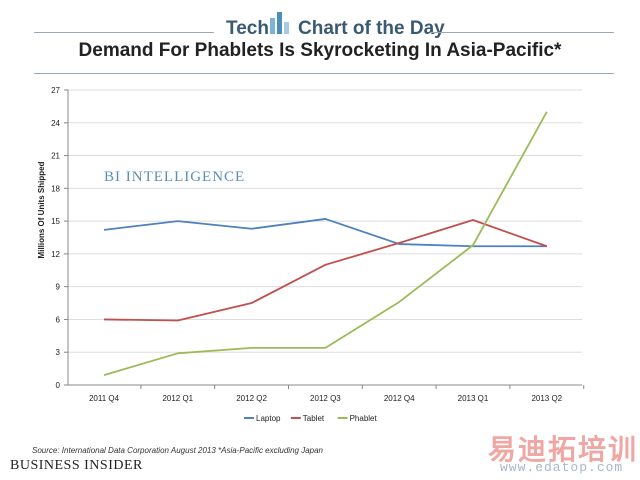 The width and height of the screenshot is (640, 480). I want to click on y-tick-label: 15, so click(55, 221).